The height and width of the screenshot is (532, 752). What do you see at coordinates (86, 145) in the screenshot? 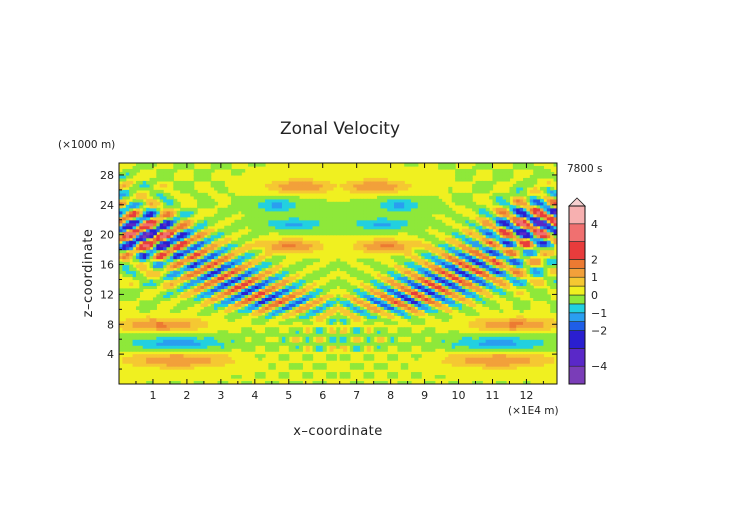
I see `y-unit-label: (×1000 m)` at bounding box center [86, 145].